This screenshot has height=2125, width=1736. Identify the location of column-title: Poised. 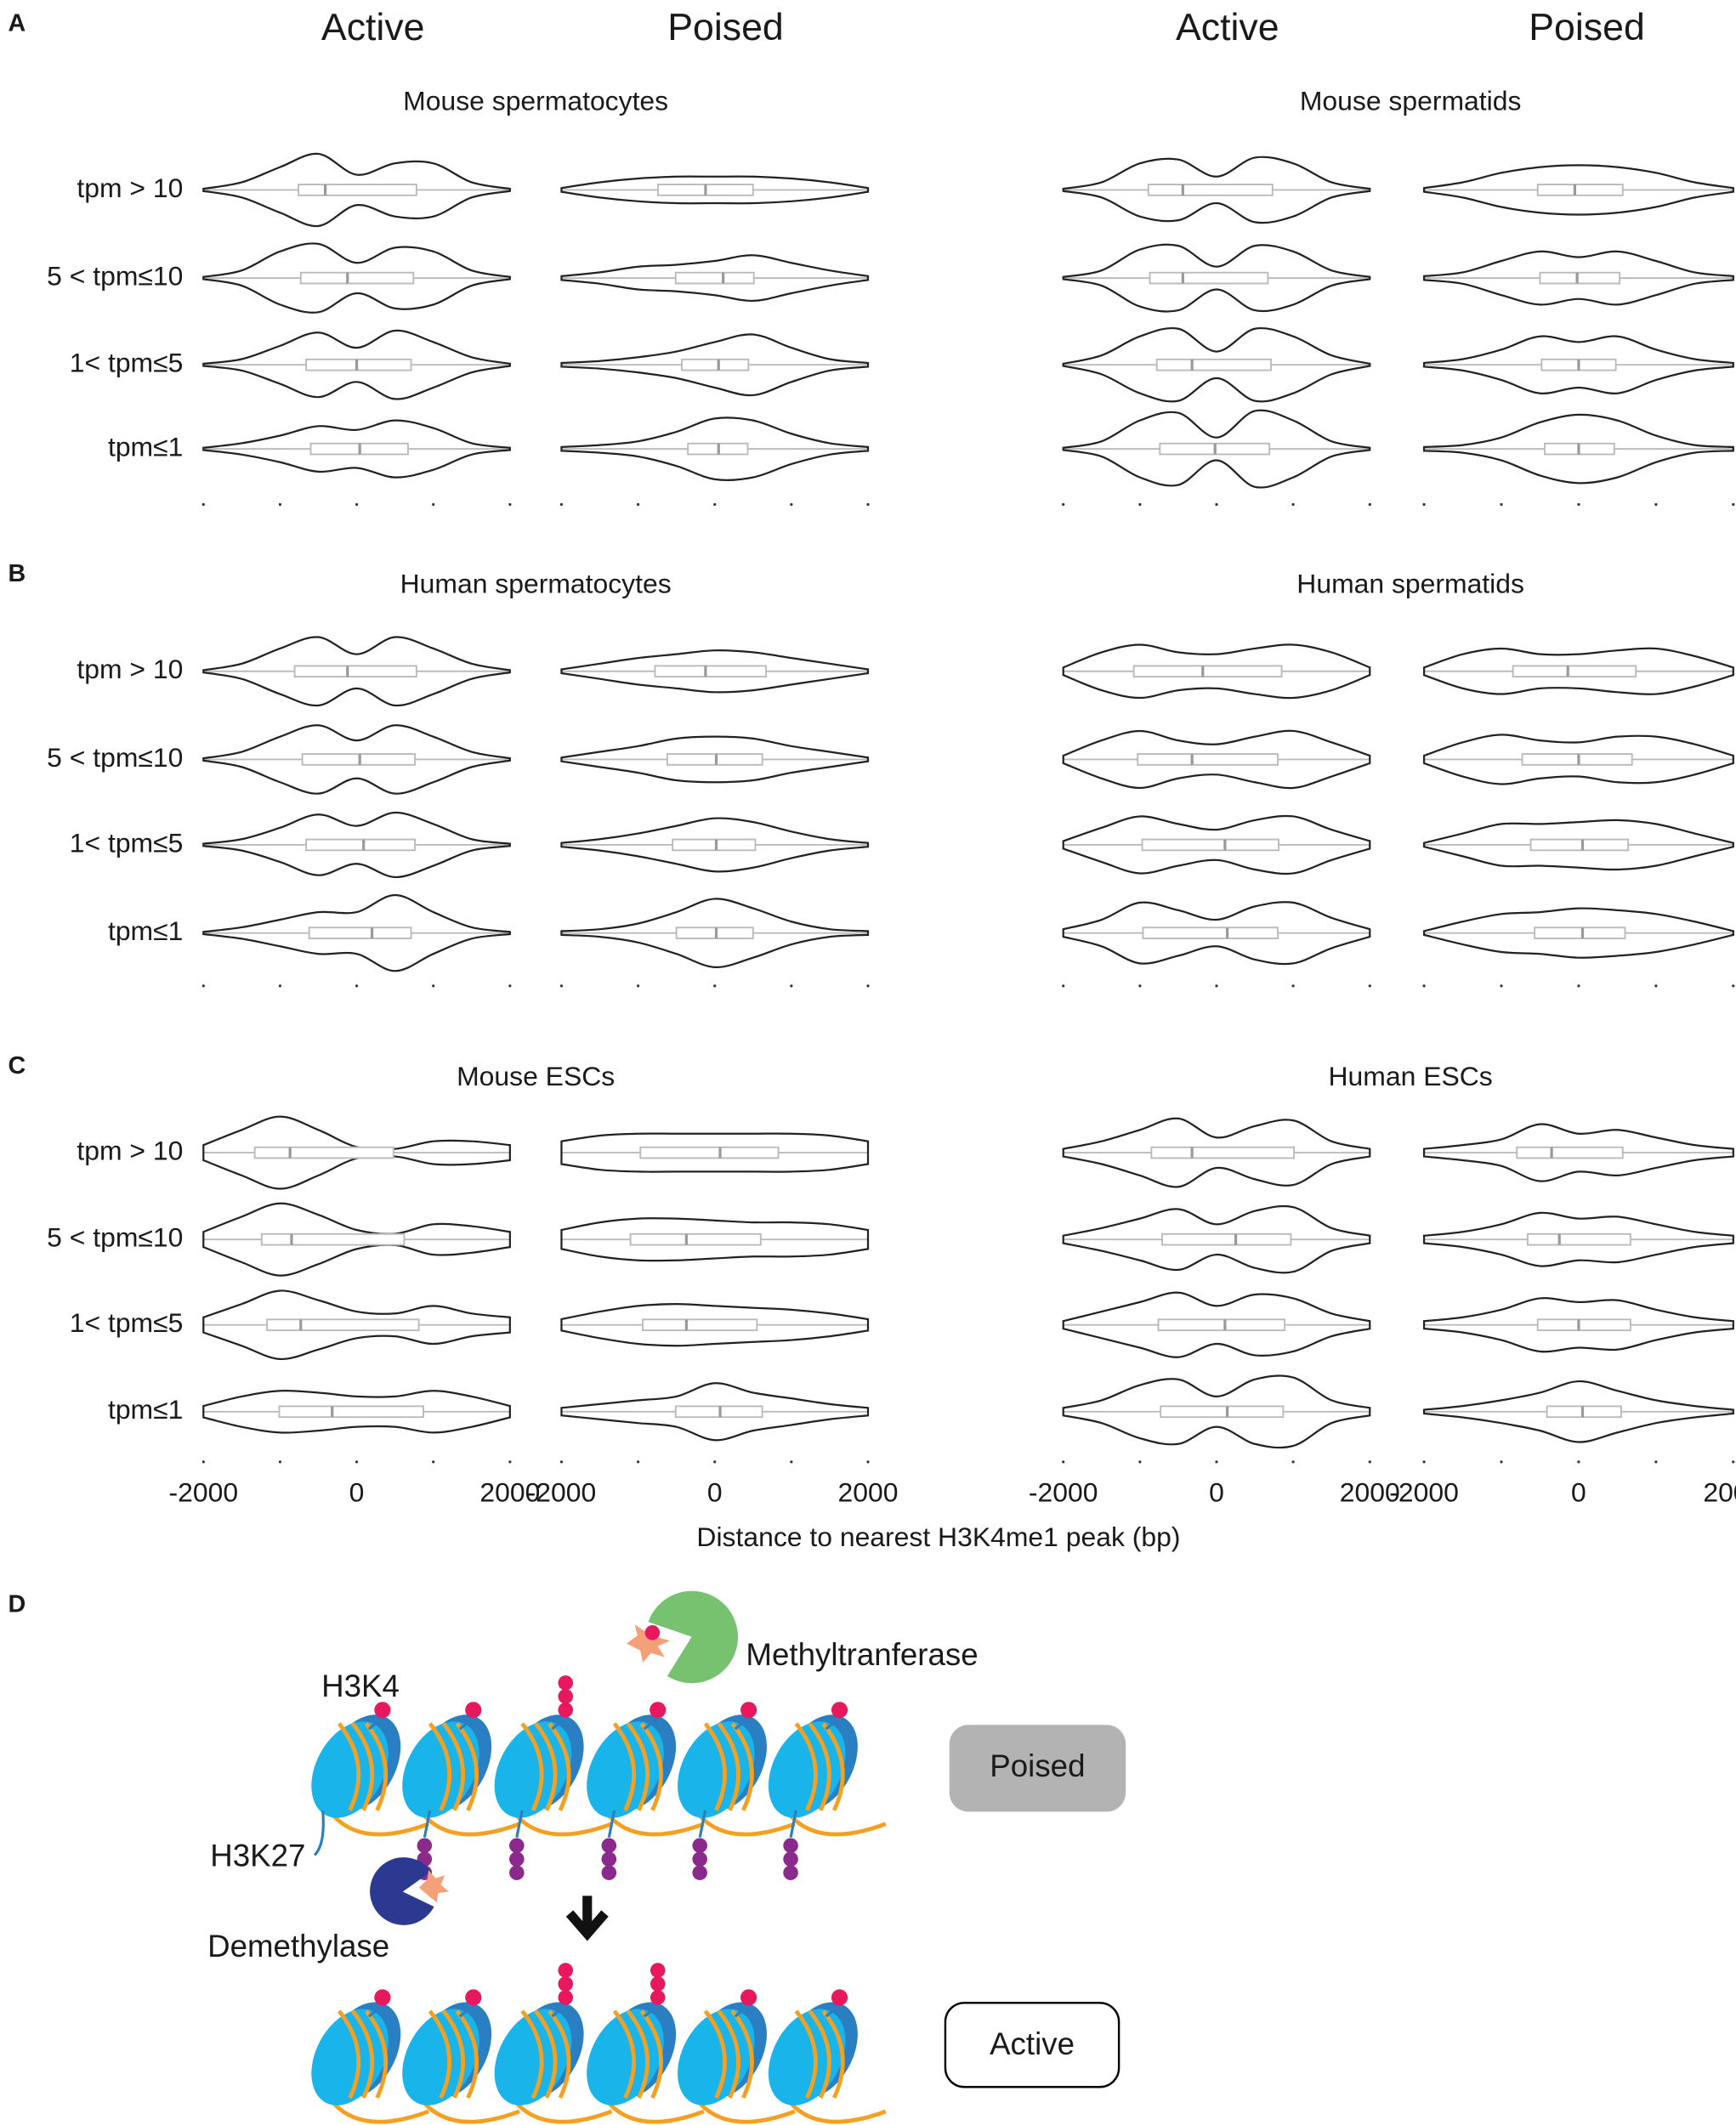
(1587, 27).